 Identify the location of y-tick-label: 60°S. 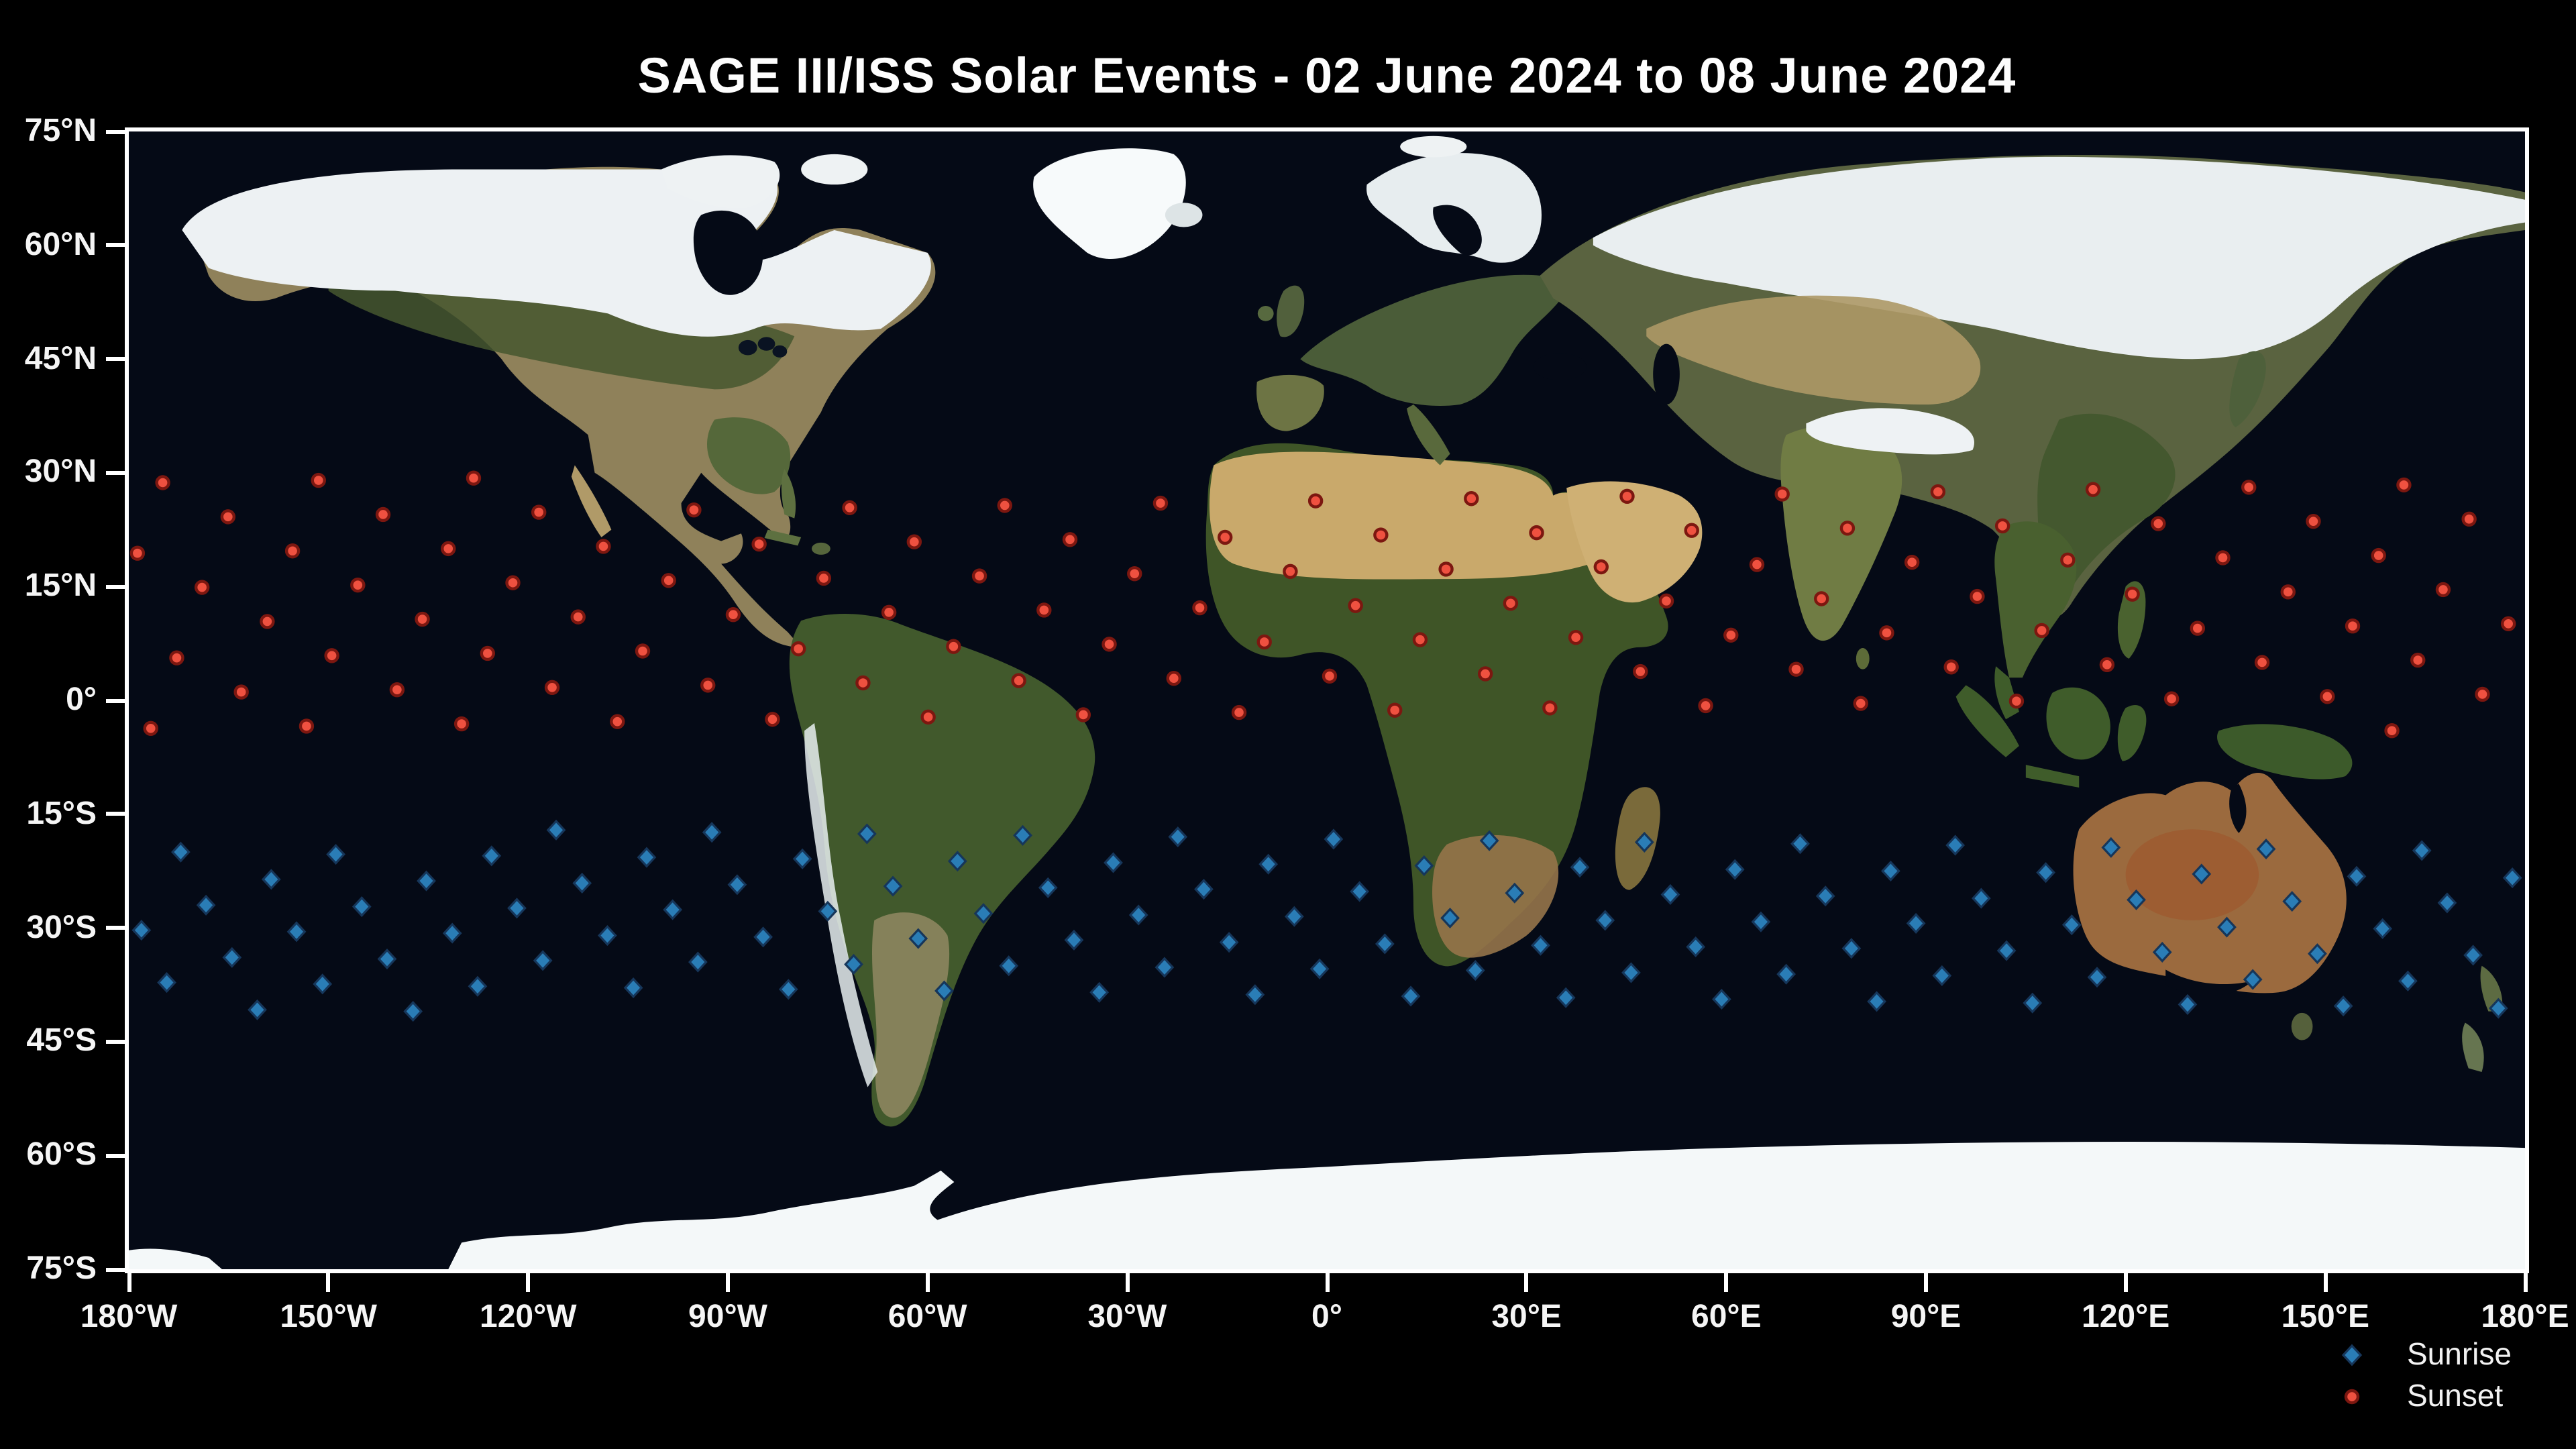
(61, 1154).